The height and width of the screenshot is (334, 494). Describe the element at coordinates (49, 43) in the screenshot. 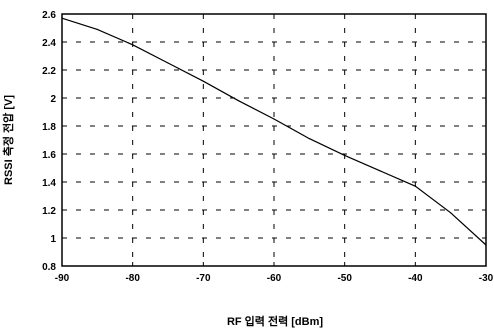

I see `y-tick-label: 2.4` at that location.